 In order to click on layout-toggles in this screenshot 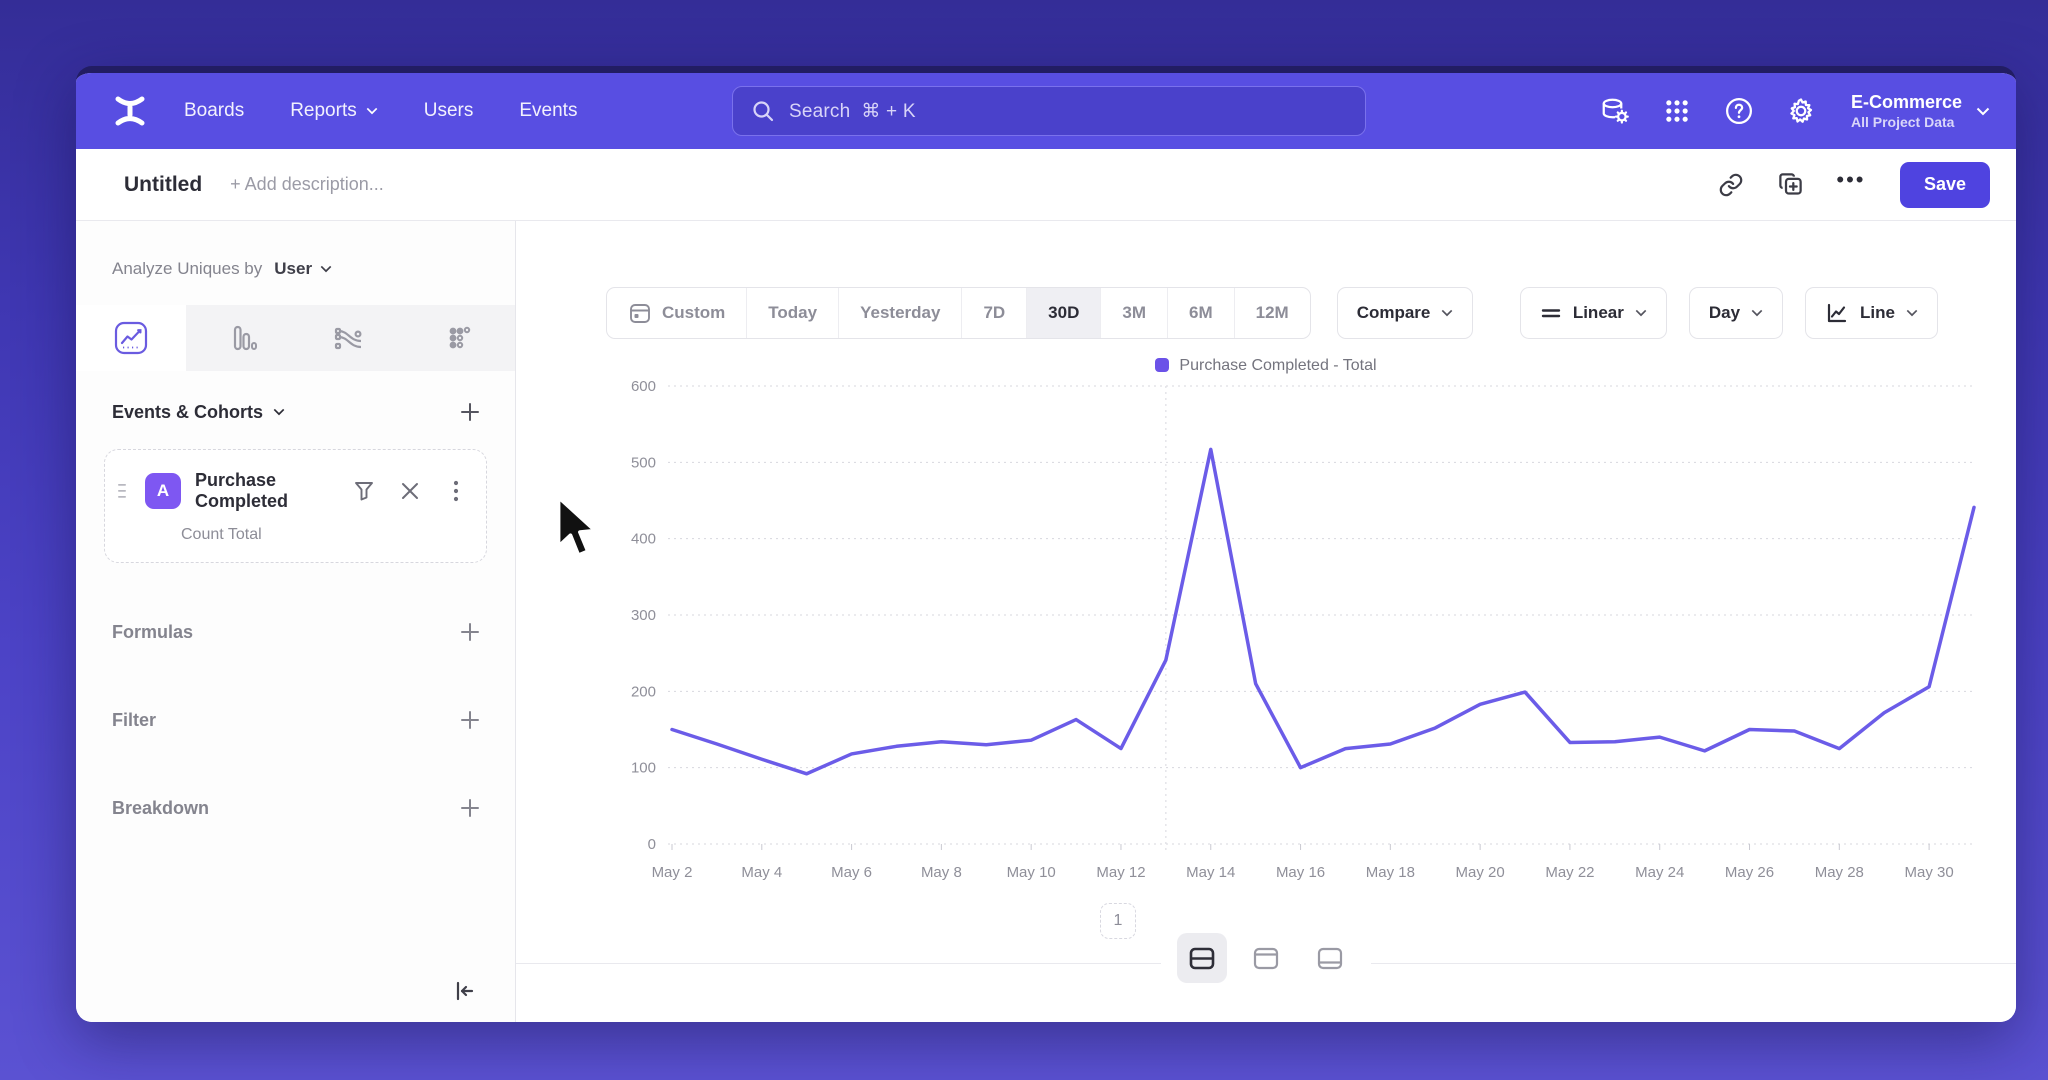, I will do `click(1266, 958)`.